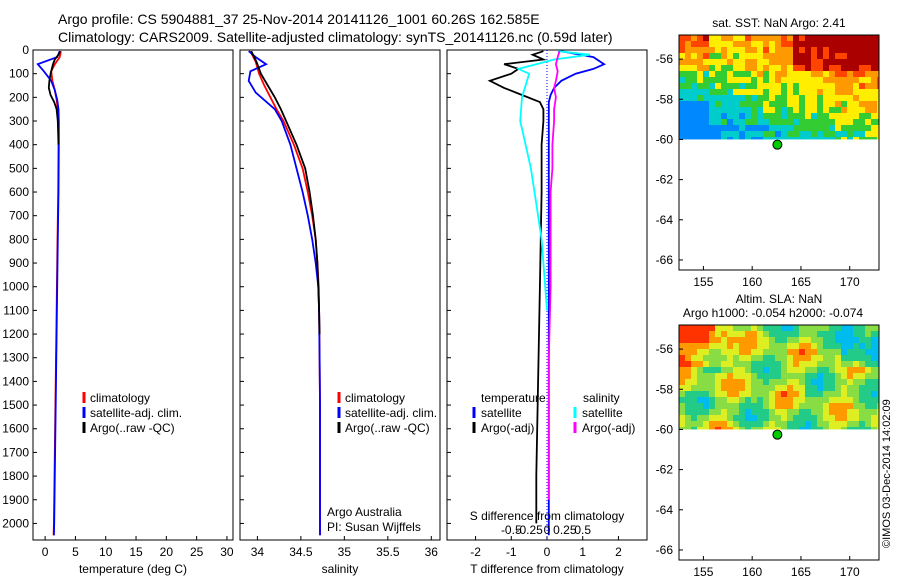 Image resolution: width=900 pixels, height=580 pixels. I want to click on y-tick-label: 100, so click(19, 74).